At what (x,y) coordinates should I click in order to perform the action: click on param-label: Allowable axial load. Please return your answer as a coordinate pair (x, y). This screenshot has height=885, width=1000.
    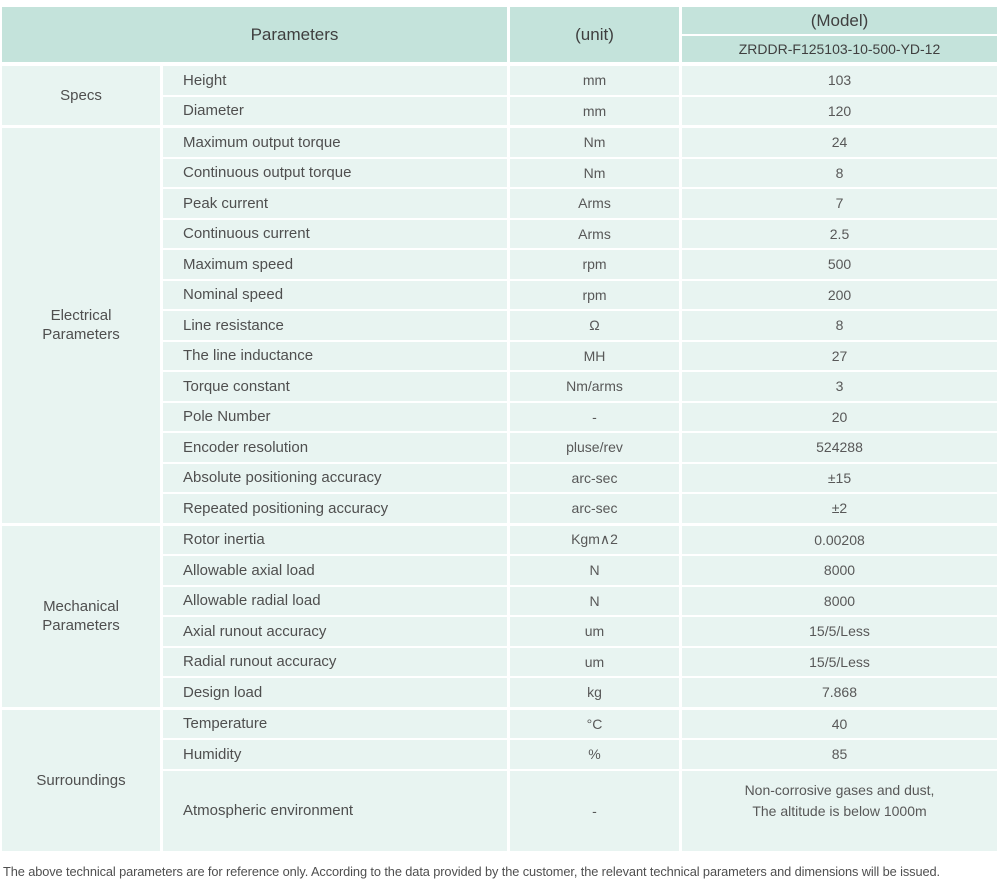
    Looking at the image, I should click on (336, 571).